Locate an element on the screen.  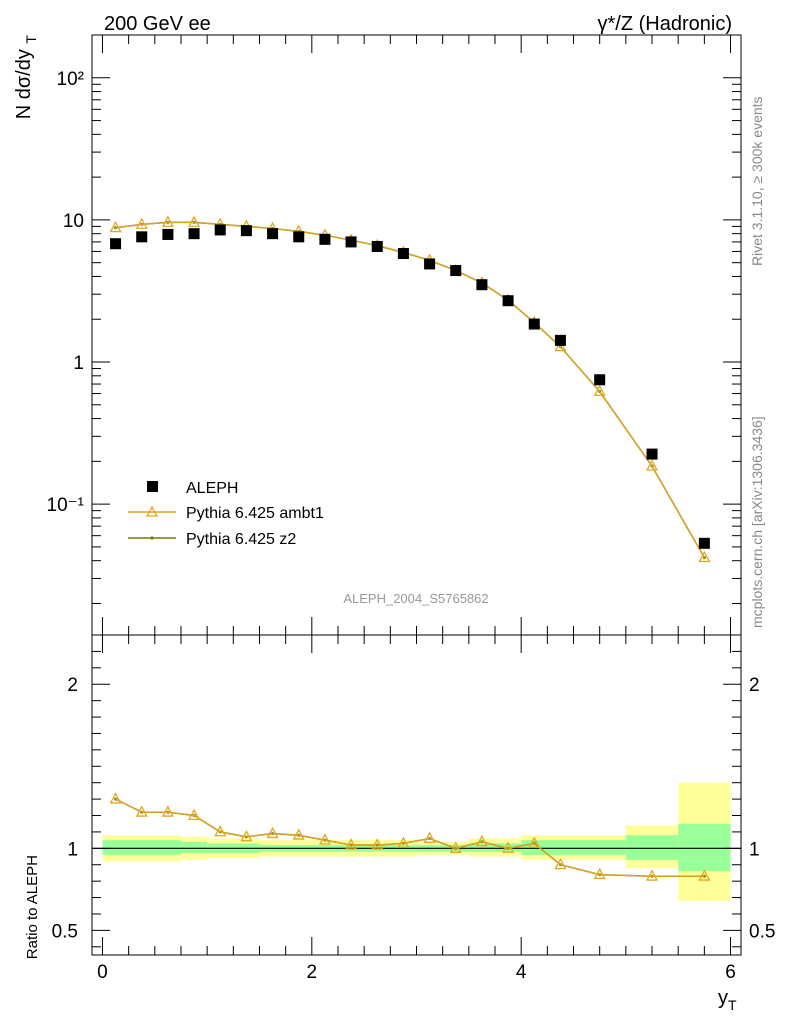
ratio-y-tick-label-right: 2 is located at coordinates (754, 685).